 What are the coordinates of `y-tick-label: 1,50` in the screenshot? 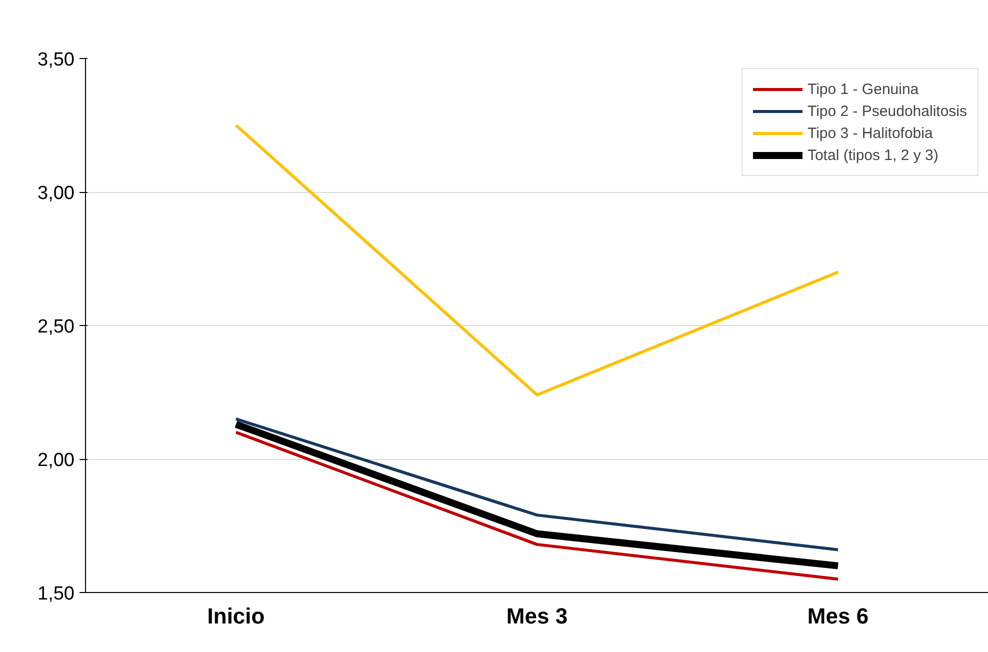 It's located at (56, 594).